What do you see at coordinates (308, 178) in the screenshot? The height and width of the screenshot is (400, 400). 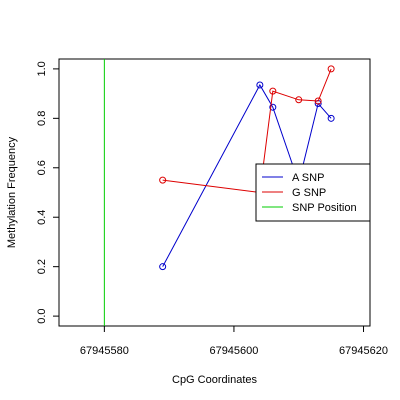 I see `legend-label-a-snp: A SNP` at bounding box center [308, 178].